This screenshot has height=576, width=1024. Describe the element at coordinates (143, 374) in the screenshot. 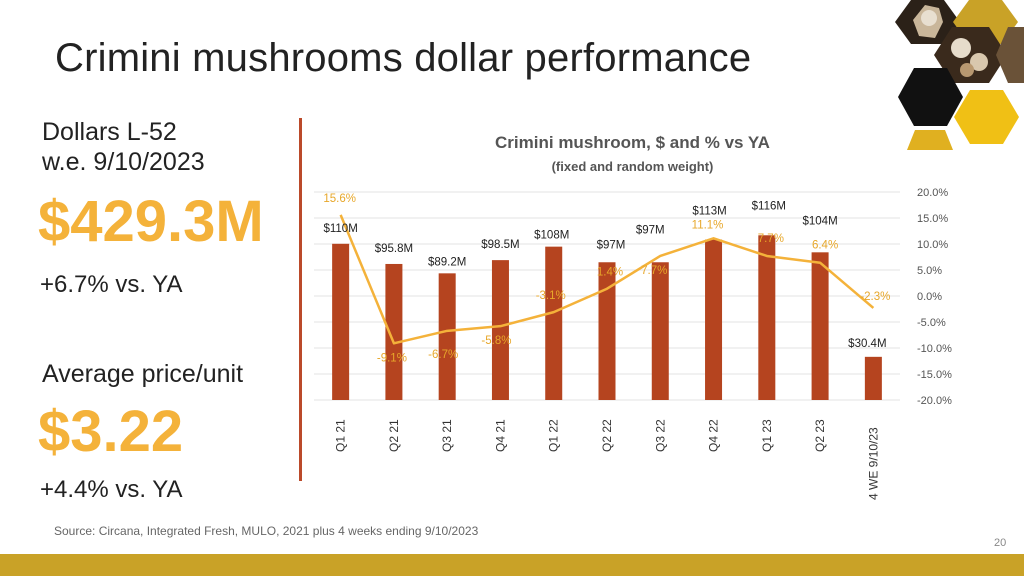

I see `avg-price-label: Average price/unit` at that location.